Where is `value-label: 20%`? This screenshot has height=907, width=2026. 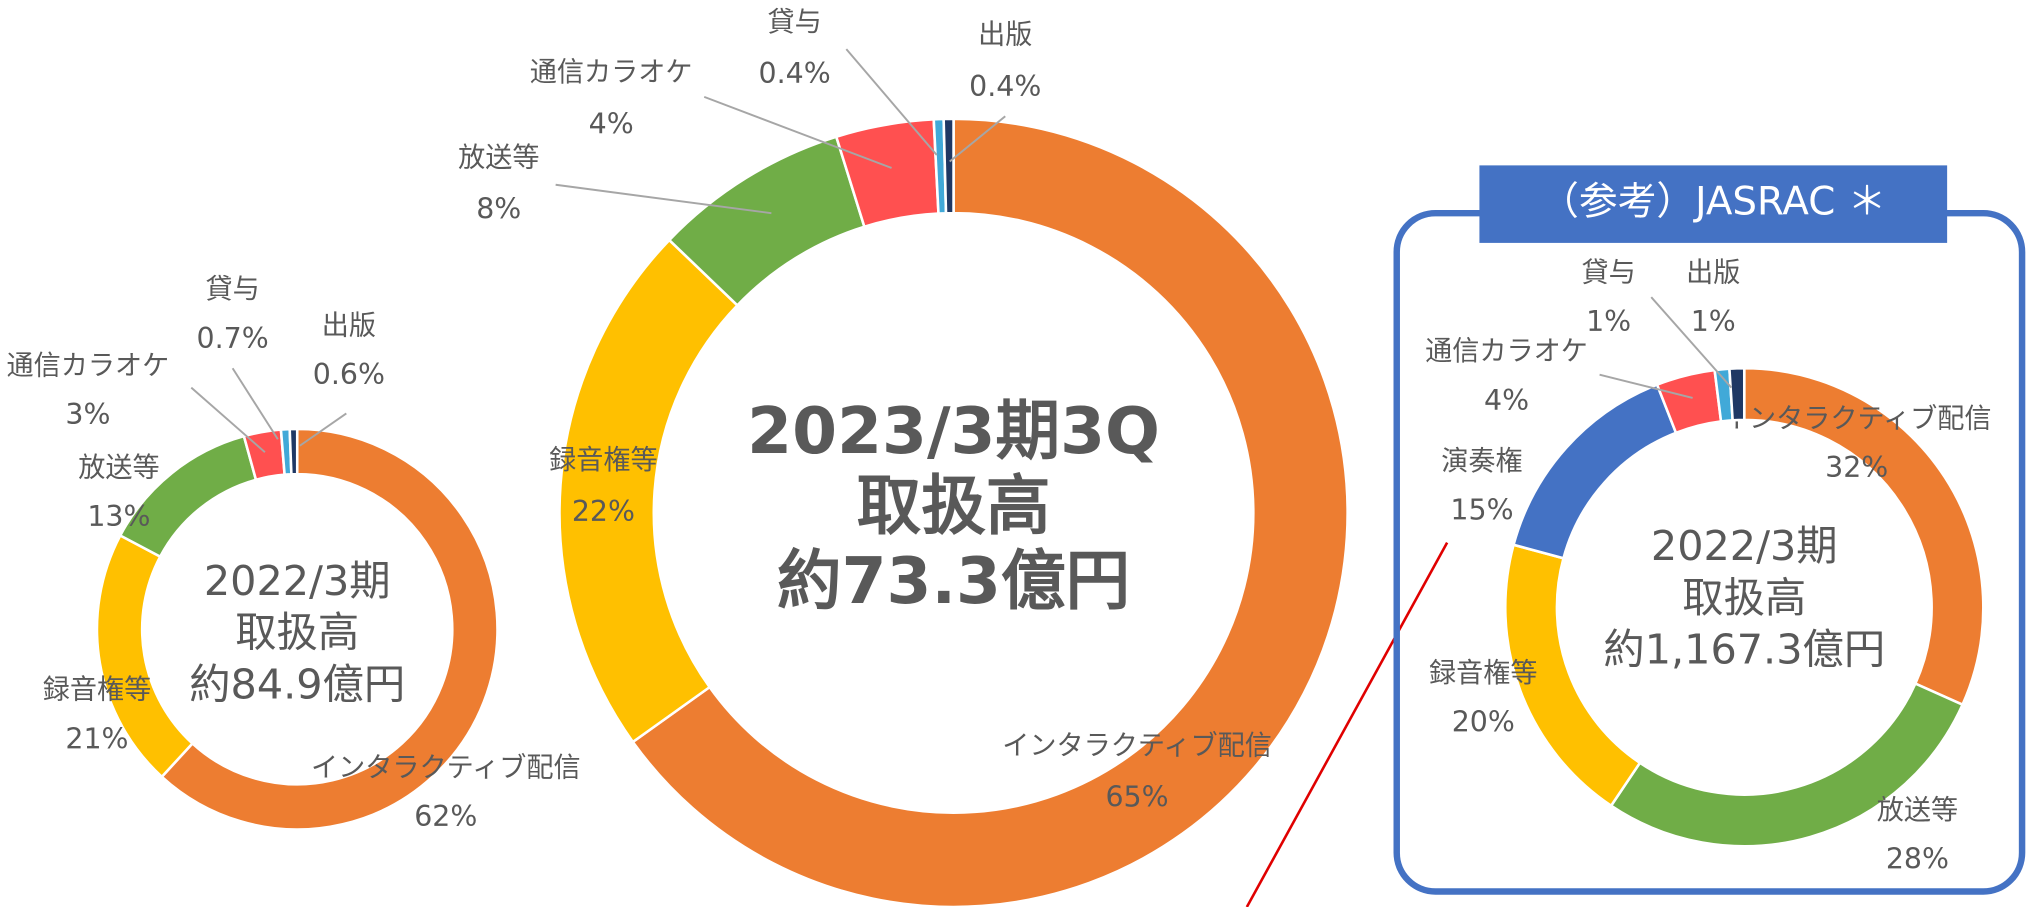
value-label: 20% is located at coordinates (1483, 722).